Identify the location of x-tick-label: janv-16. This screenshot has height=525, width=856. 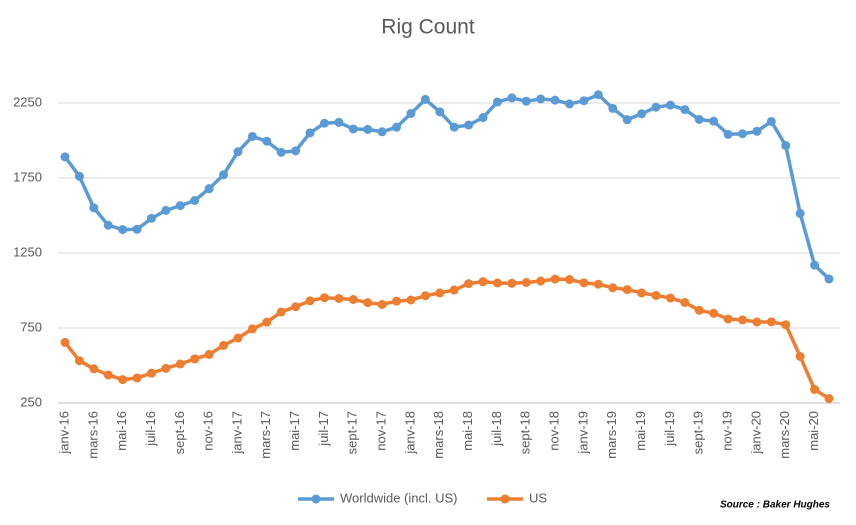
(63, 433).